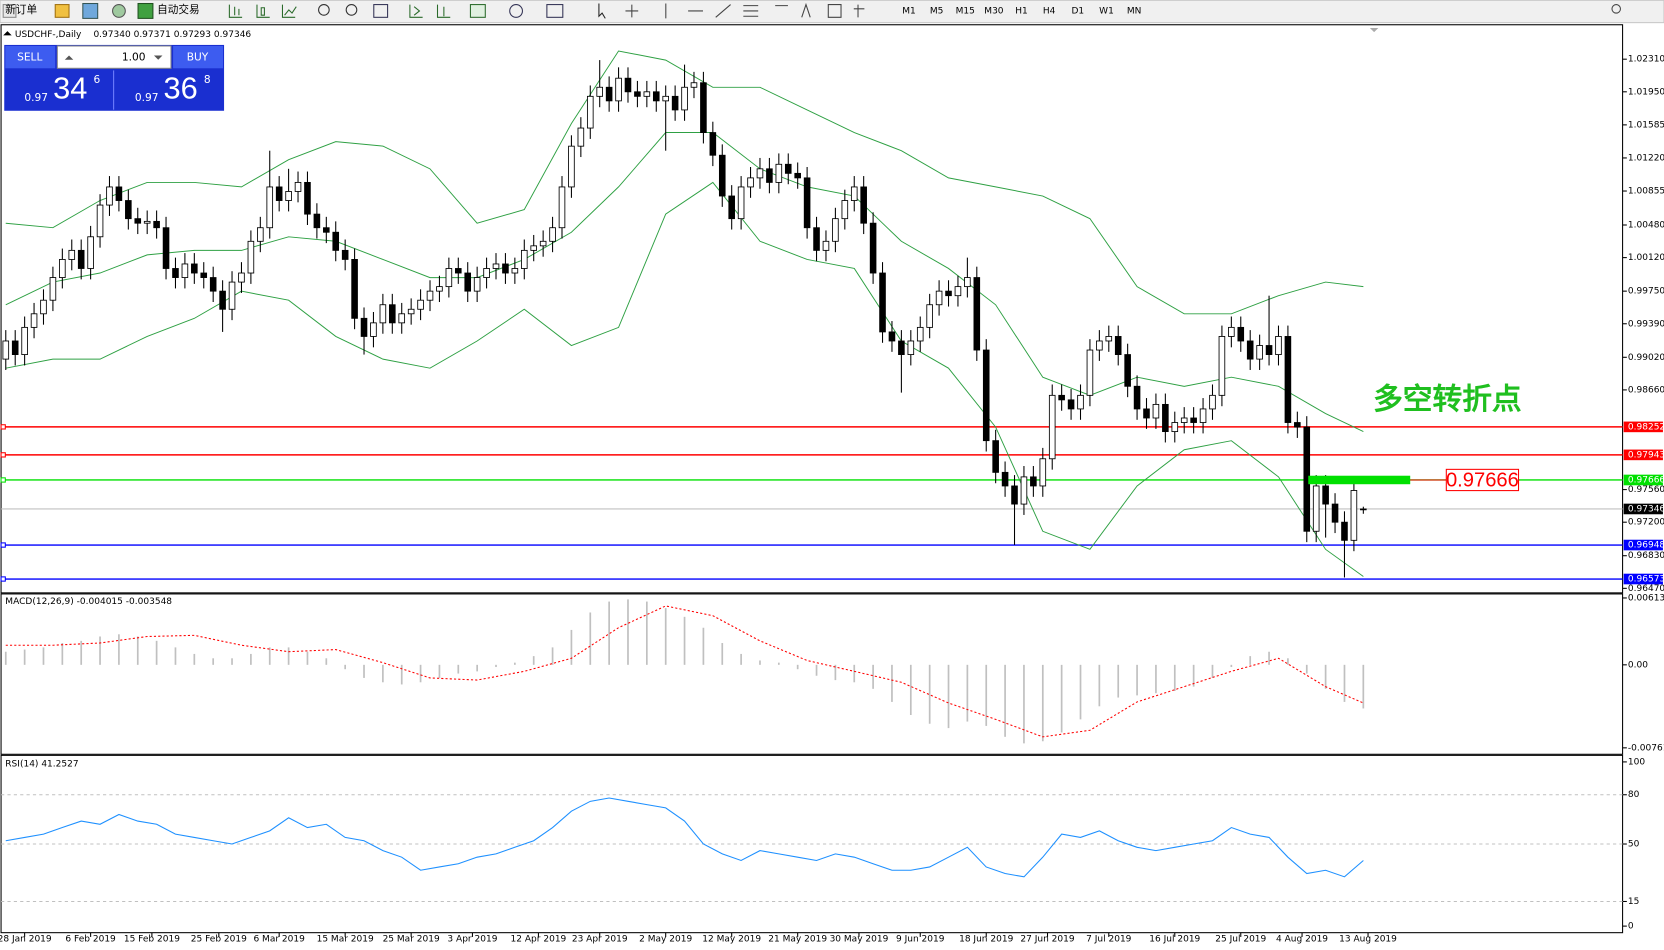  Describe the element at coordinates (1646, 324) in the screenshot. I see `y-tick-label: 0.99390` at that location.